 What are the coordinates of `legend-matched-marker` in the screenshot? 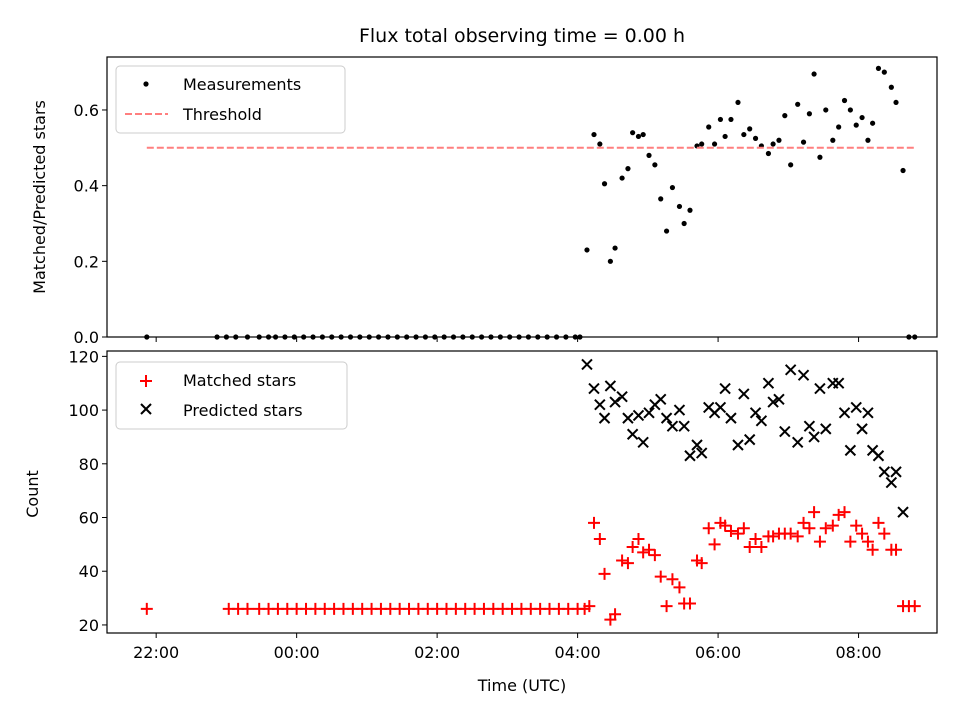 It's located at (146, 381).